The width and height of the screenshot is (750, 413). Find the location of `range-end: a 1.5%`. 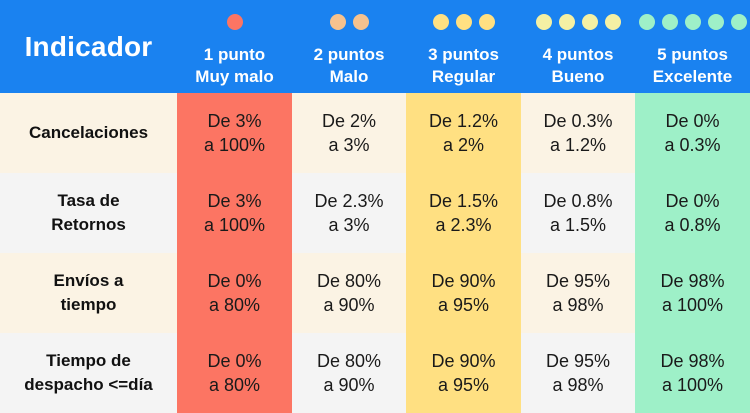

range-end: a 1.5% is located at coordinates (578, 225).